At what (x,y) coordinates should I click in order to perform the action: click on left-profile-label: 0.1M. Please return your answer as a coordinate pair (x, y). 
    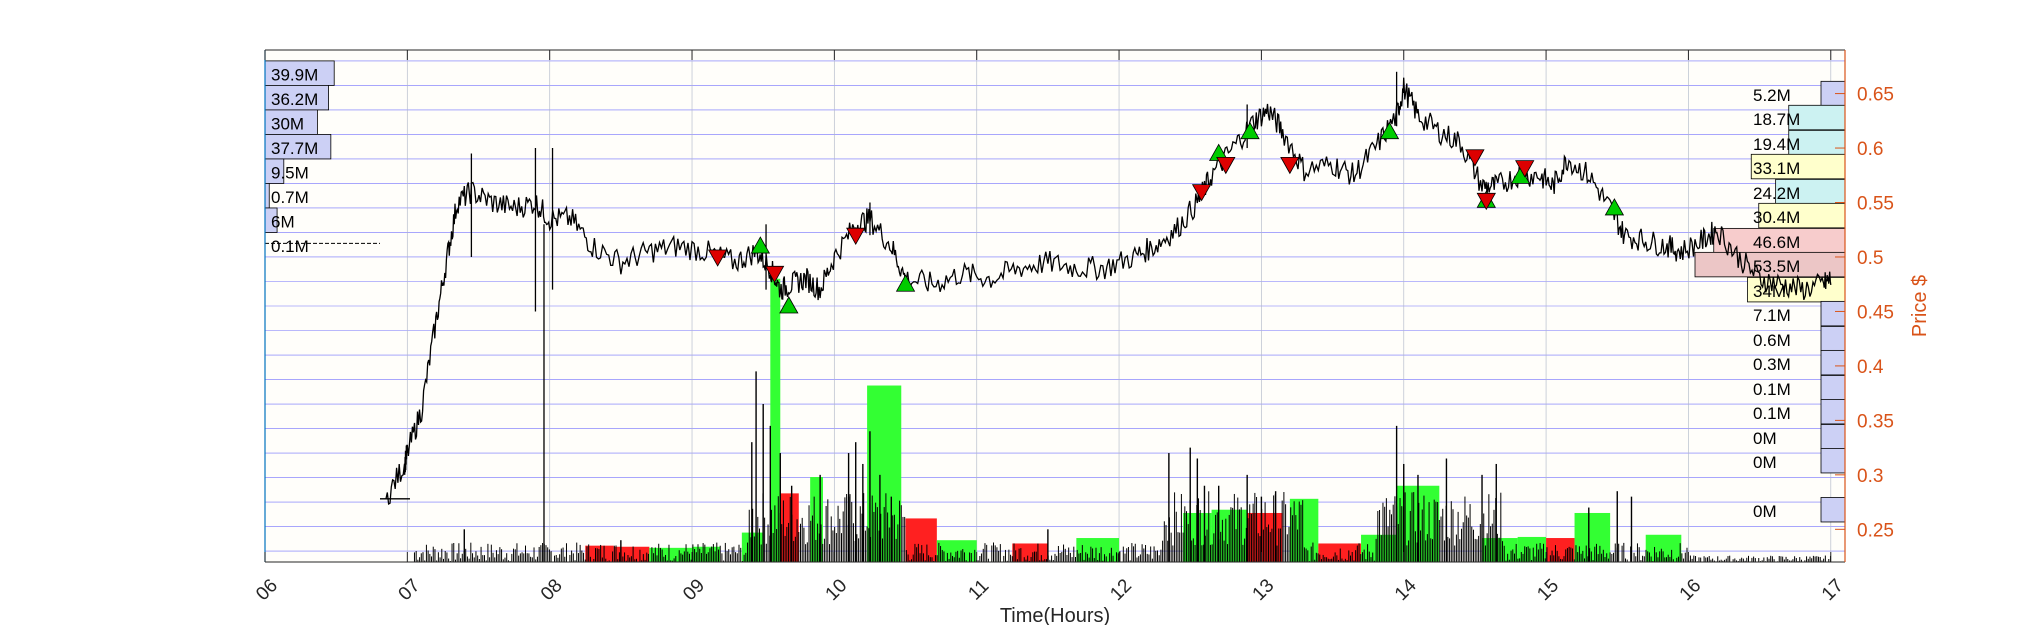
    Looking at the image, I should click on (290, 246).